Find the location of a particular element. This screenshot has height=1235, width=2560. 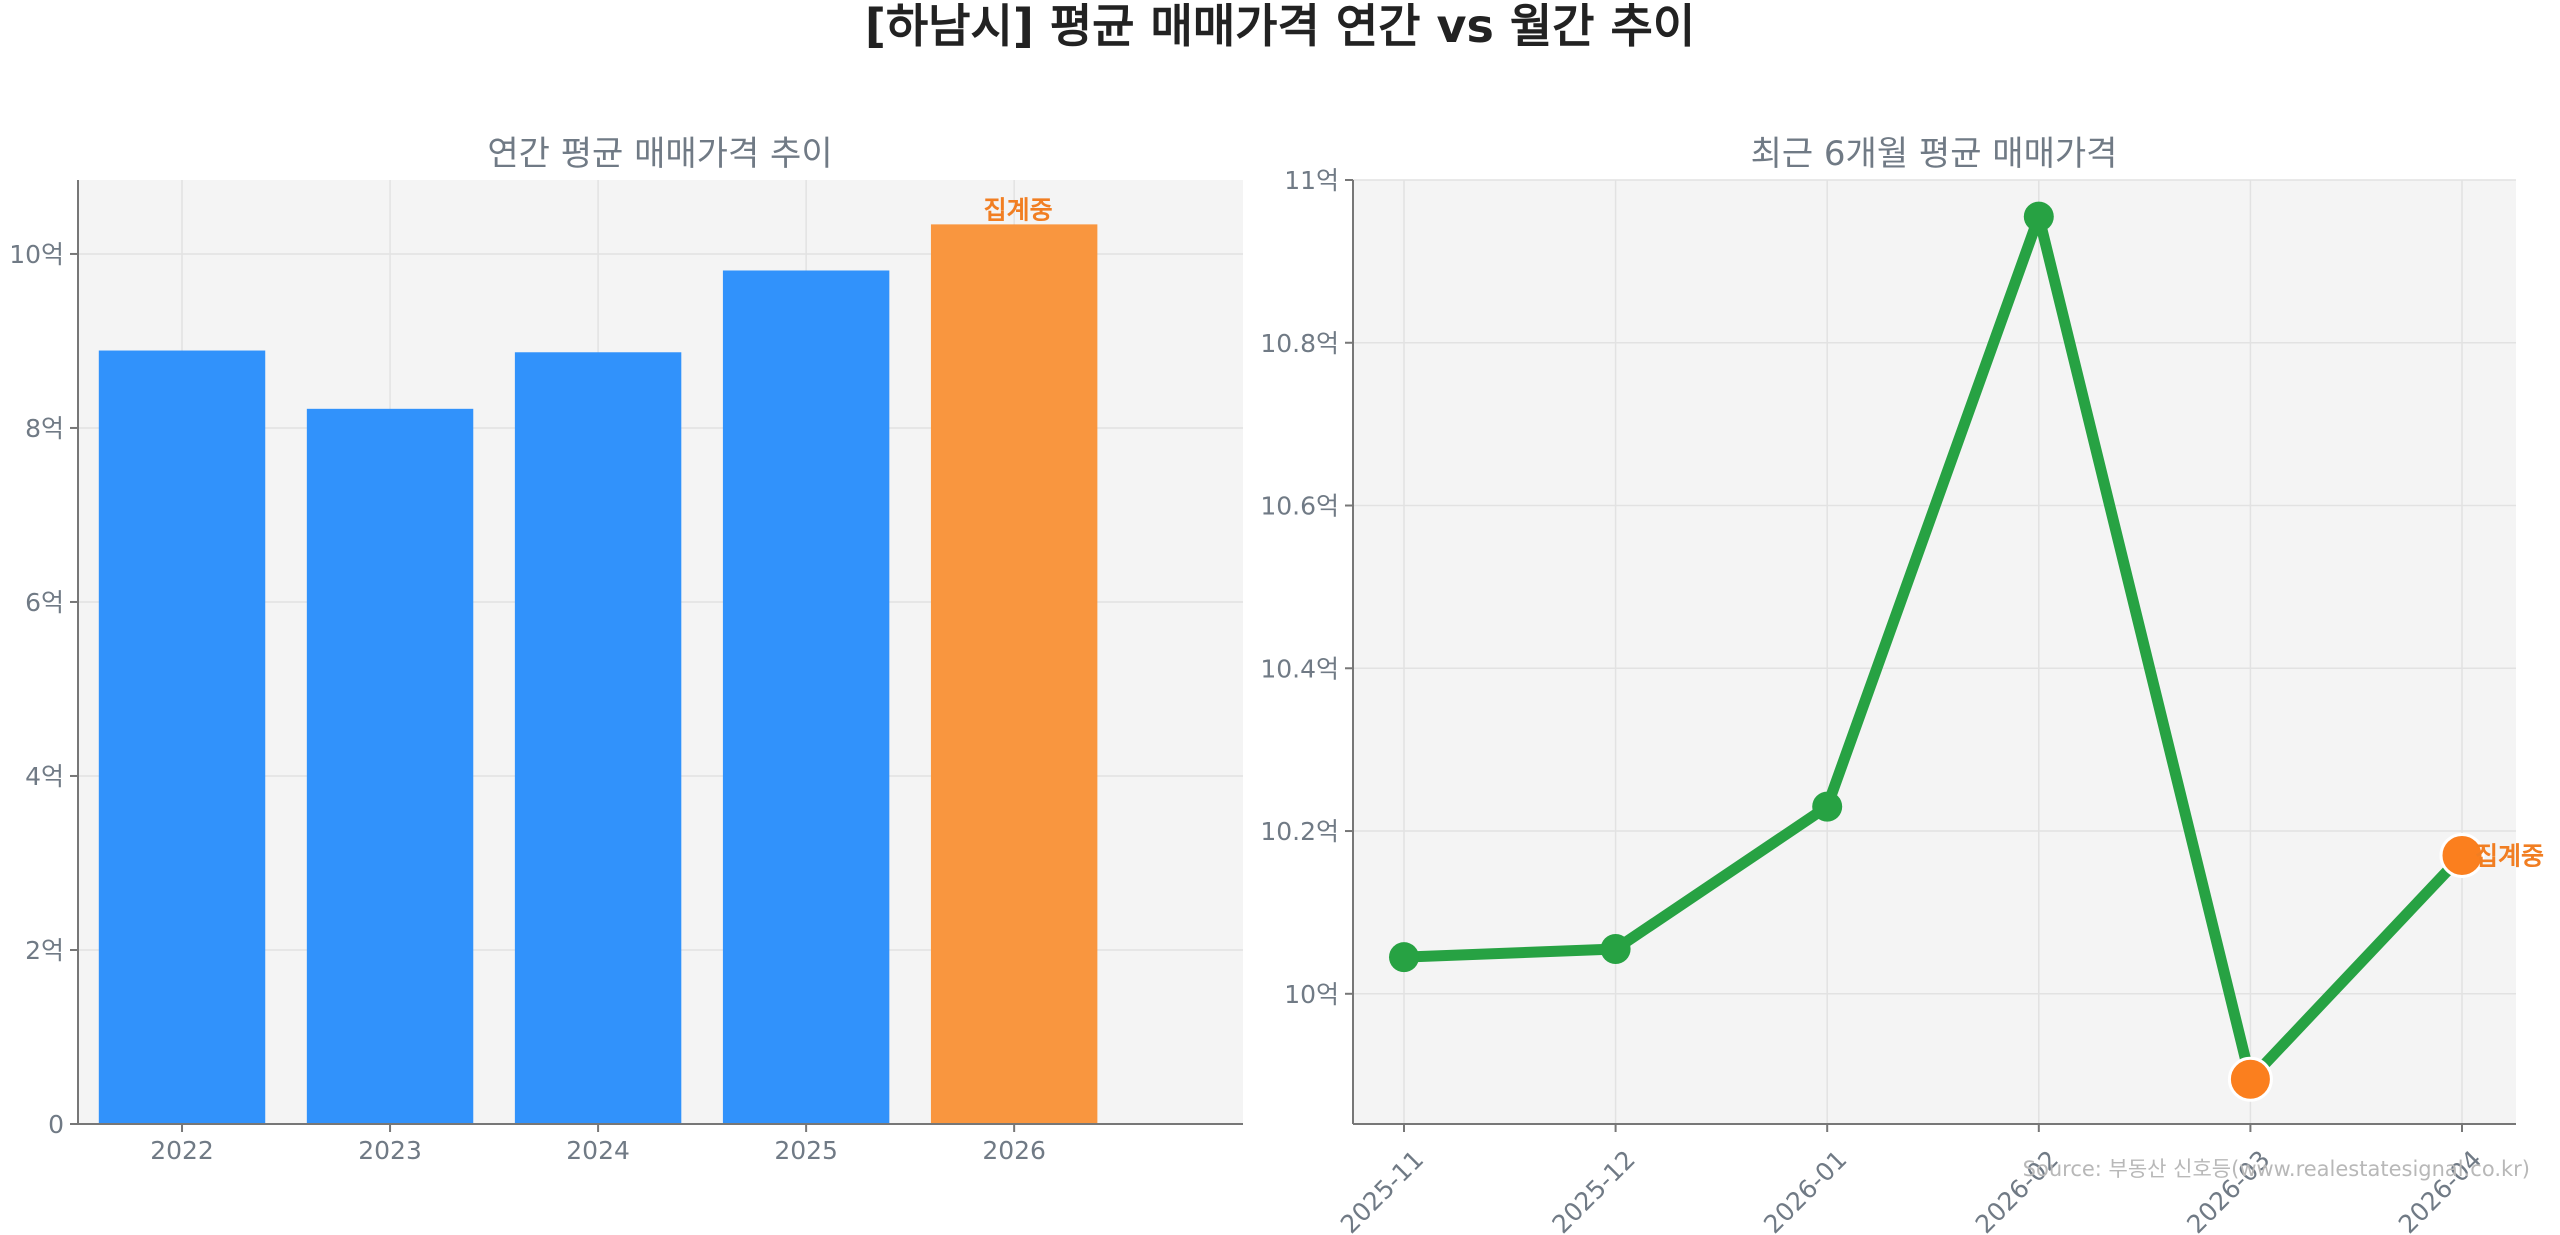

bar-partial-label: 집계중 is located at coordinates (1018, 209).